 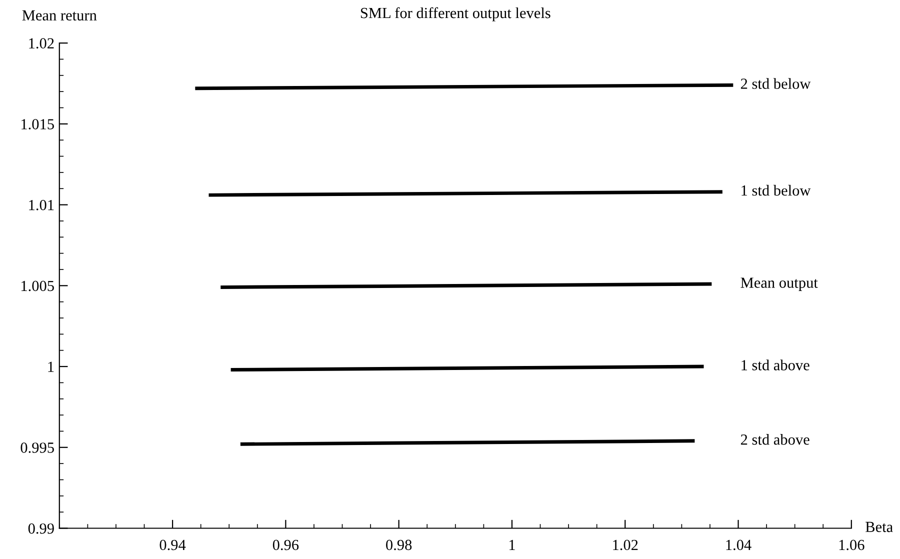 I want to click on y-tick-label: 0.995, so click(x=37, y=447).